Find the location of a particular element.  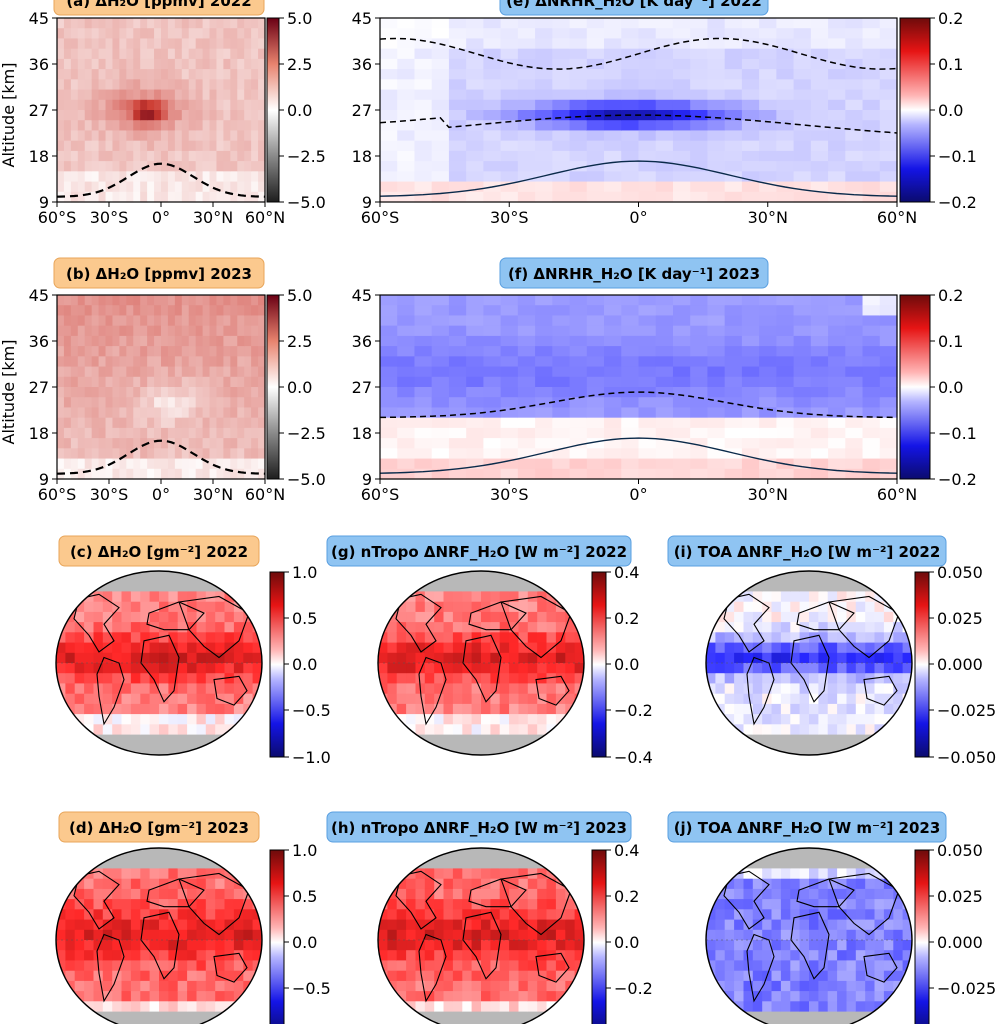

x-tick-label: 30°N is located at coordinates (213, 217).